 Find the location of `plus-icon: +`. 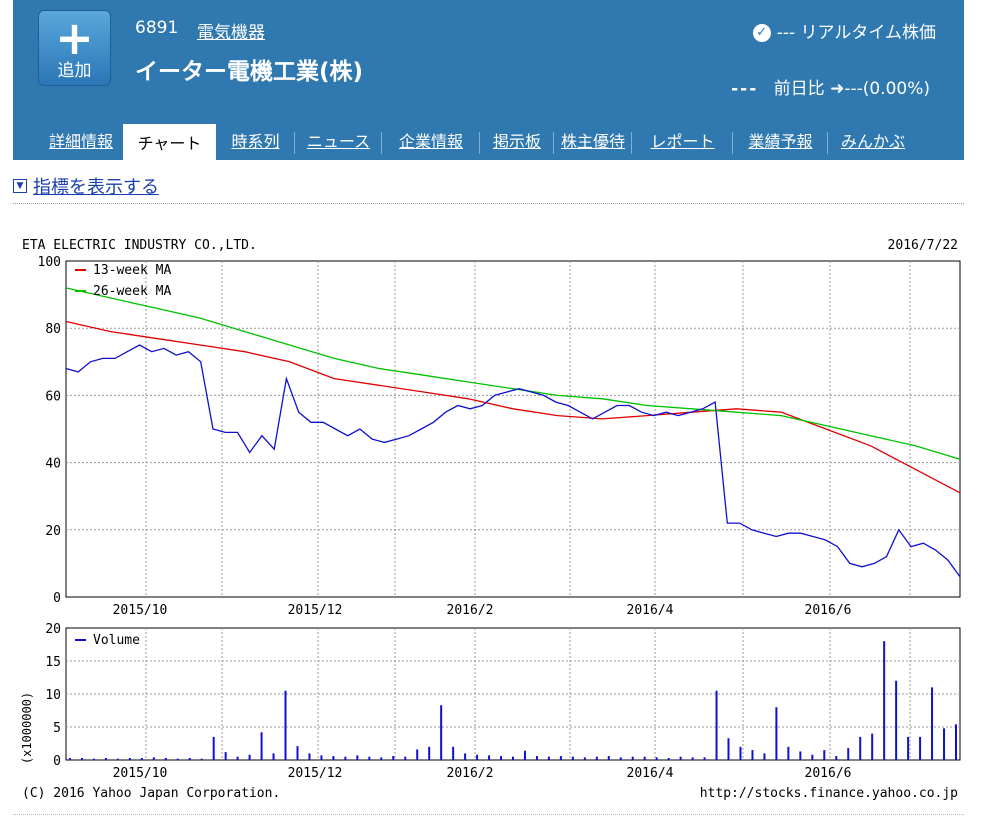

plus-icon: + is located at coordinates (74, 38).